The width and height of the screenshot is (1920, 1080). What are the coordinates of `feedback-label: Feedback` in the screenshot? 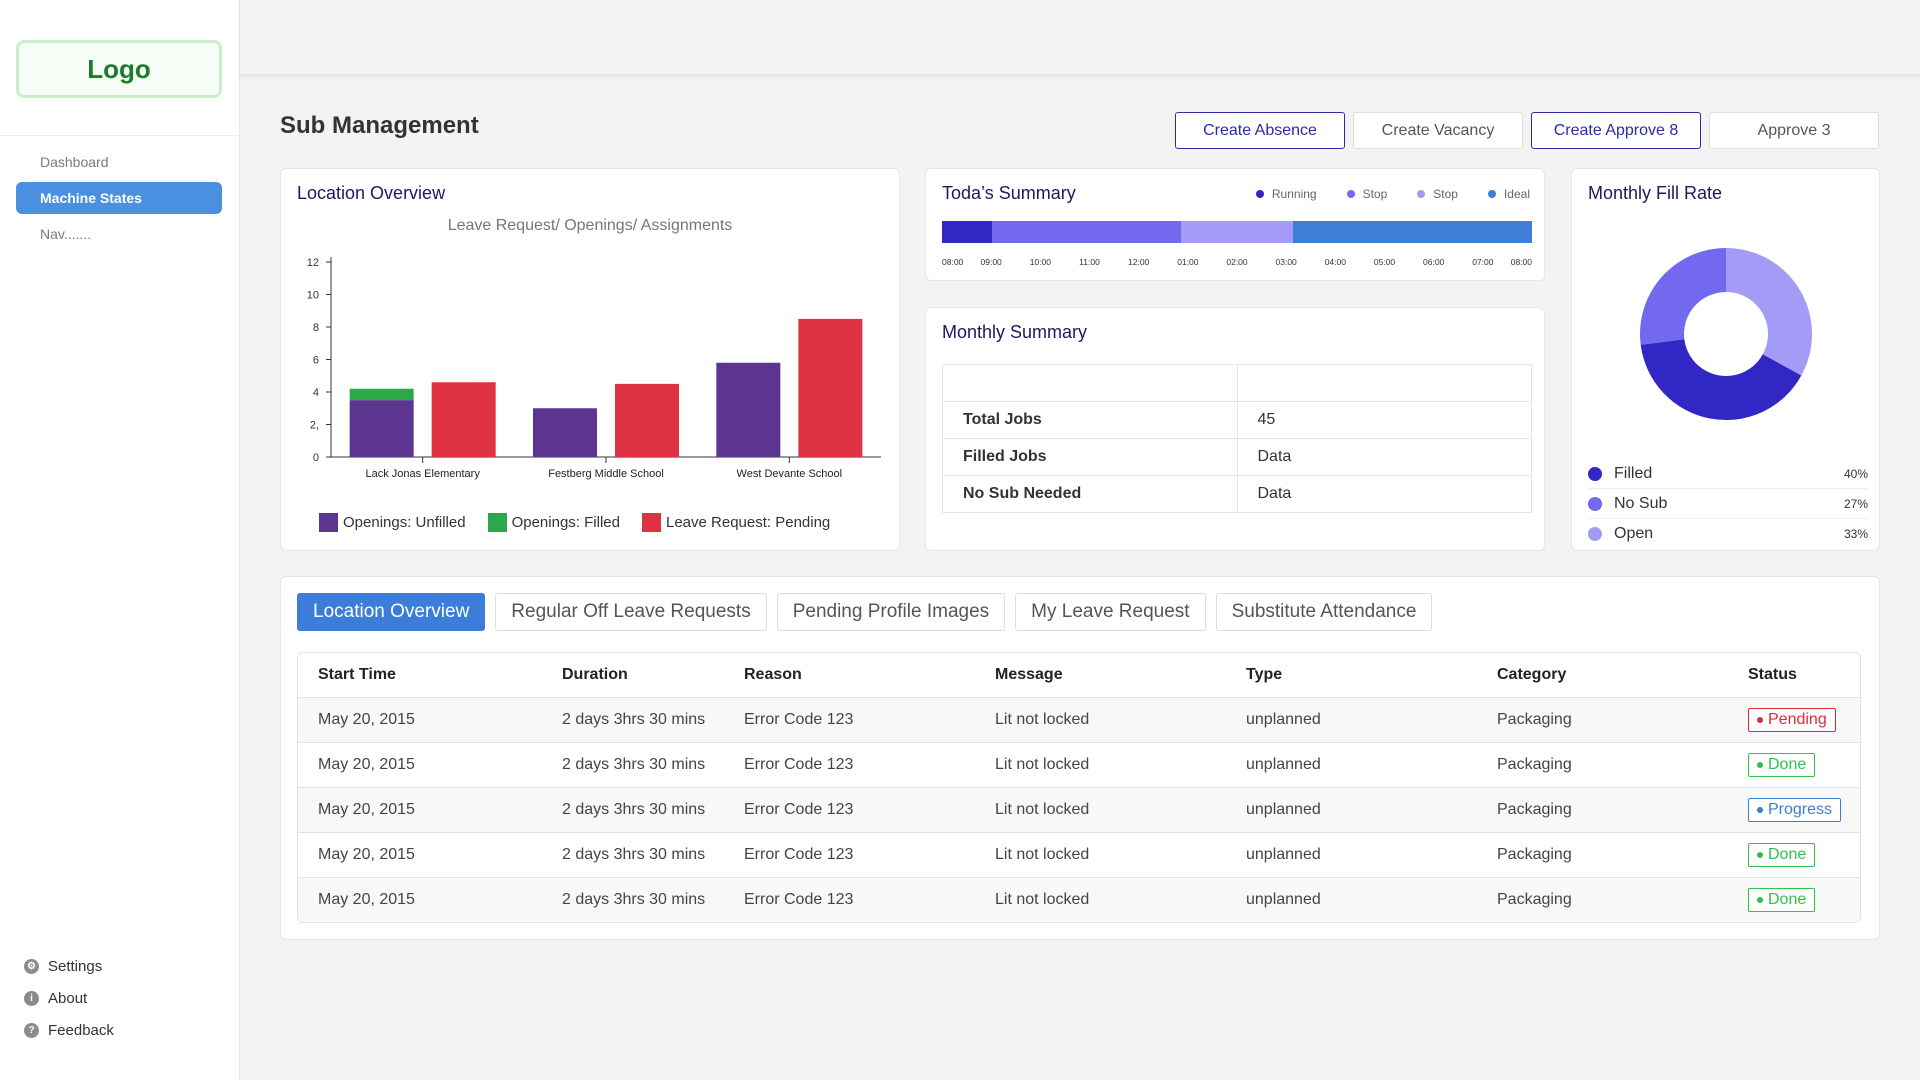 It's located at (81, 1030).